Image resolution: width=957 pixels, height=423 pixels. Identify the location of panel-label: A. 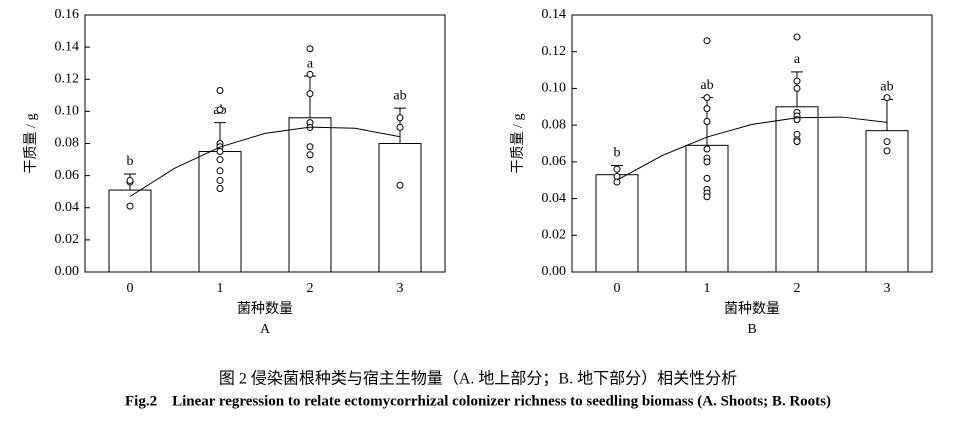
(265, 329).